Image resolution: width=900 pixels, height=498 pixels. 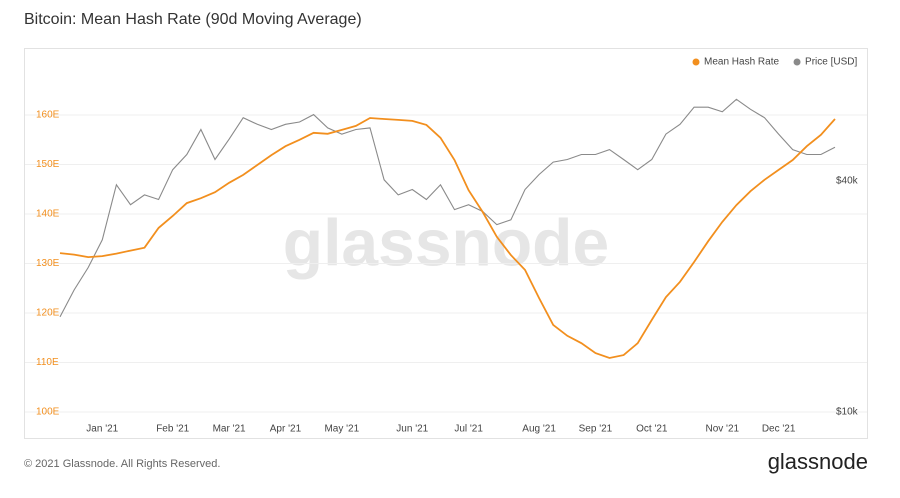 What do you see at coordinates (847, 181) in the screenshot?
I see `y2-tick-label: $40k` at bounding box center [847, 181].